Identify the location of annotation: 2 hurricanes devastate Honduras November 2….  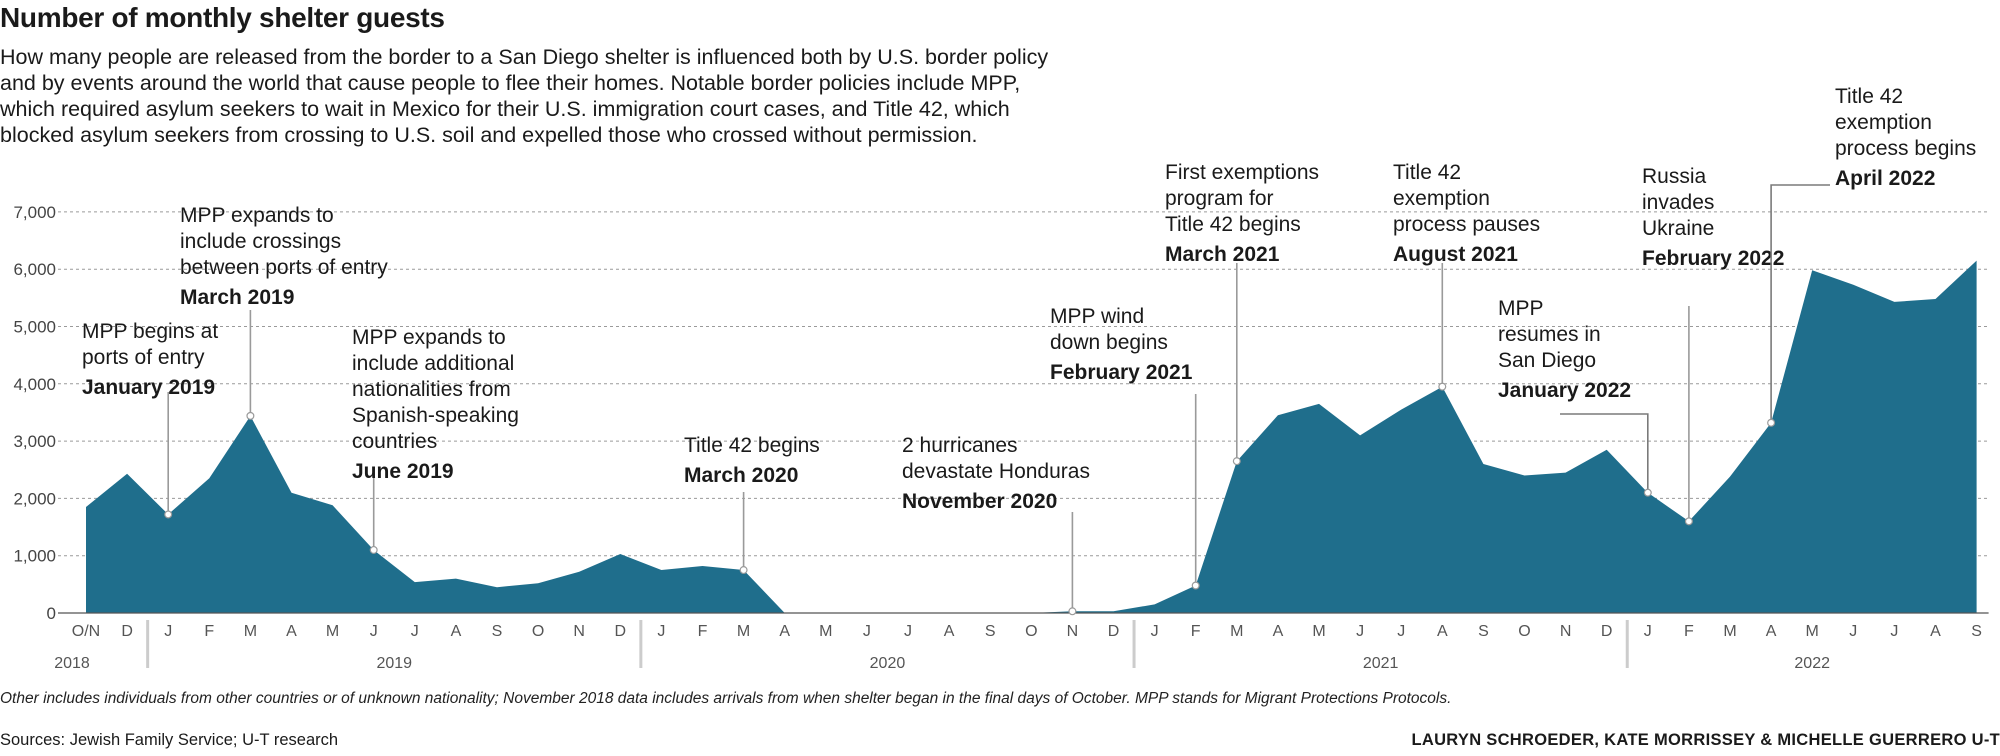
(996, 525).